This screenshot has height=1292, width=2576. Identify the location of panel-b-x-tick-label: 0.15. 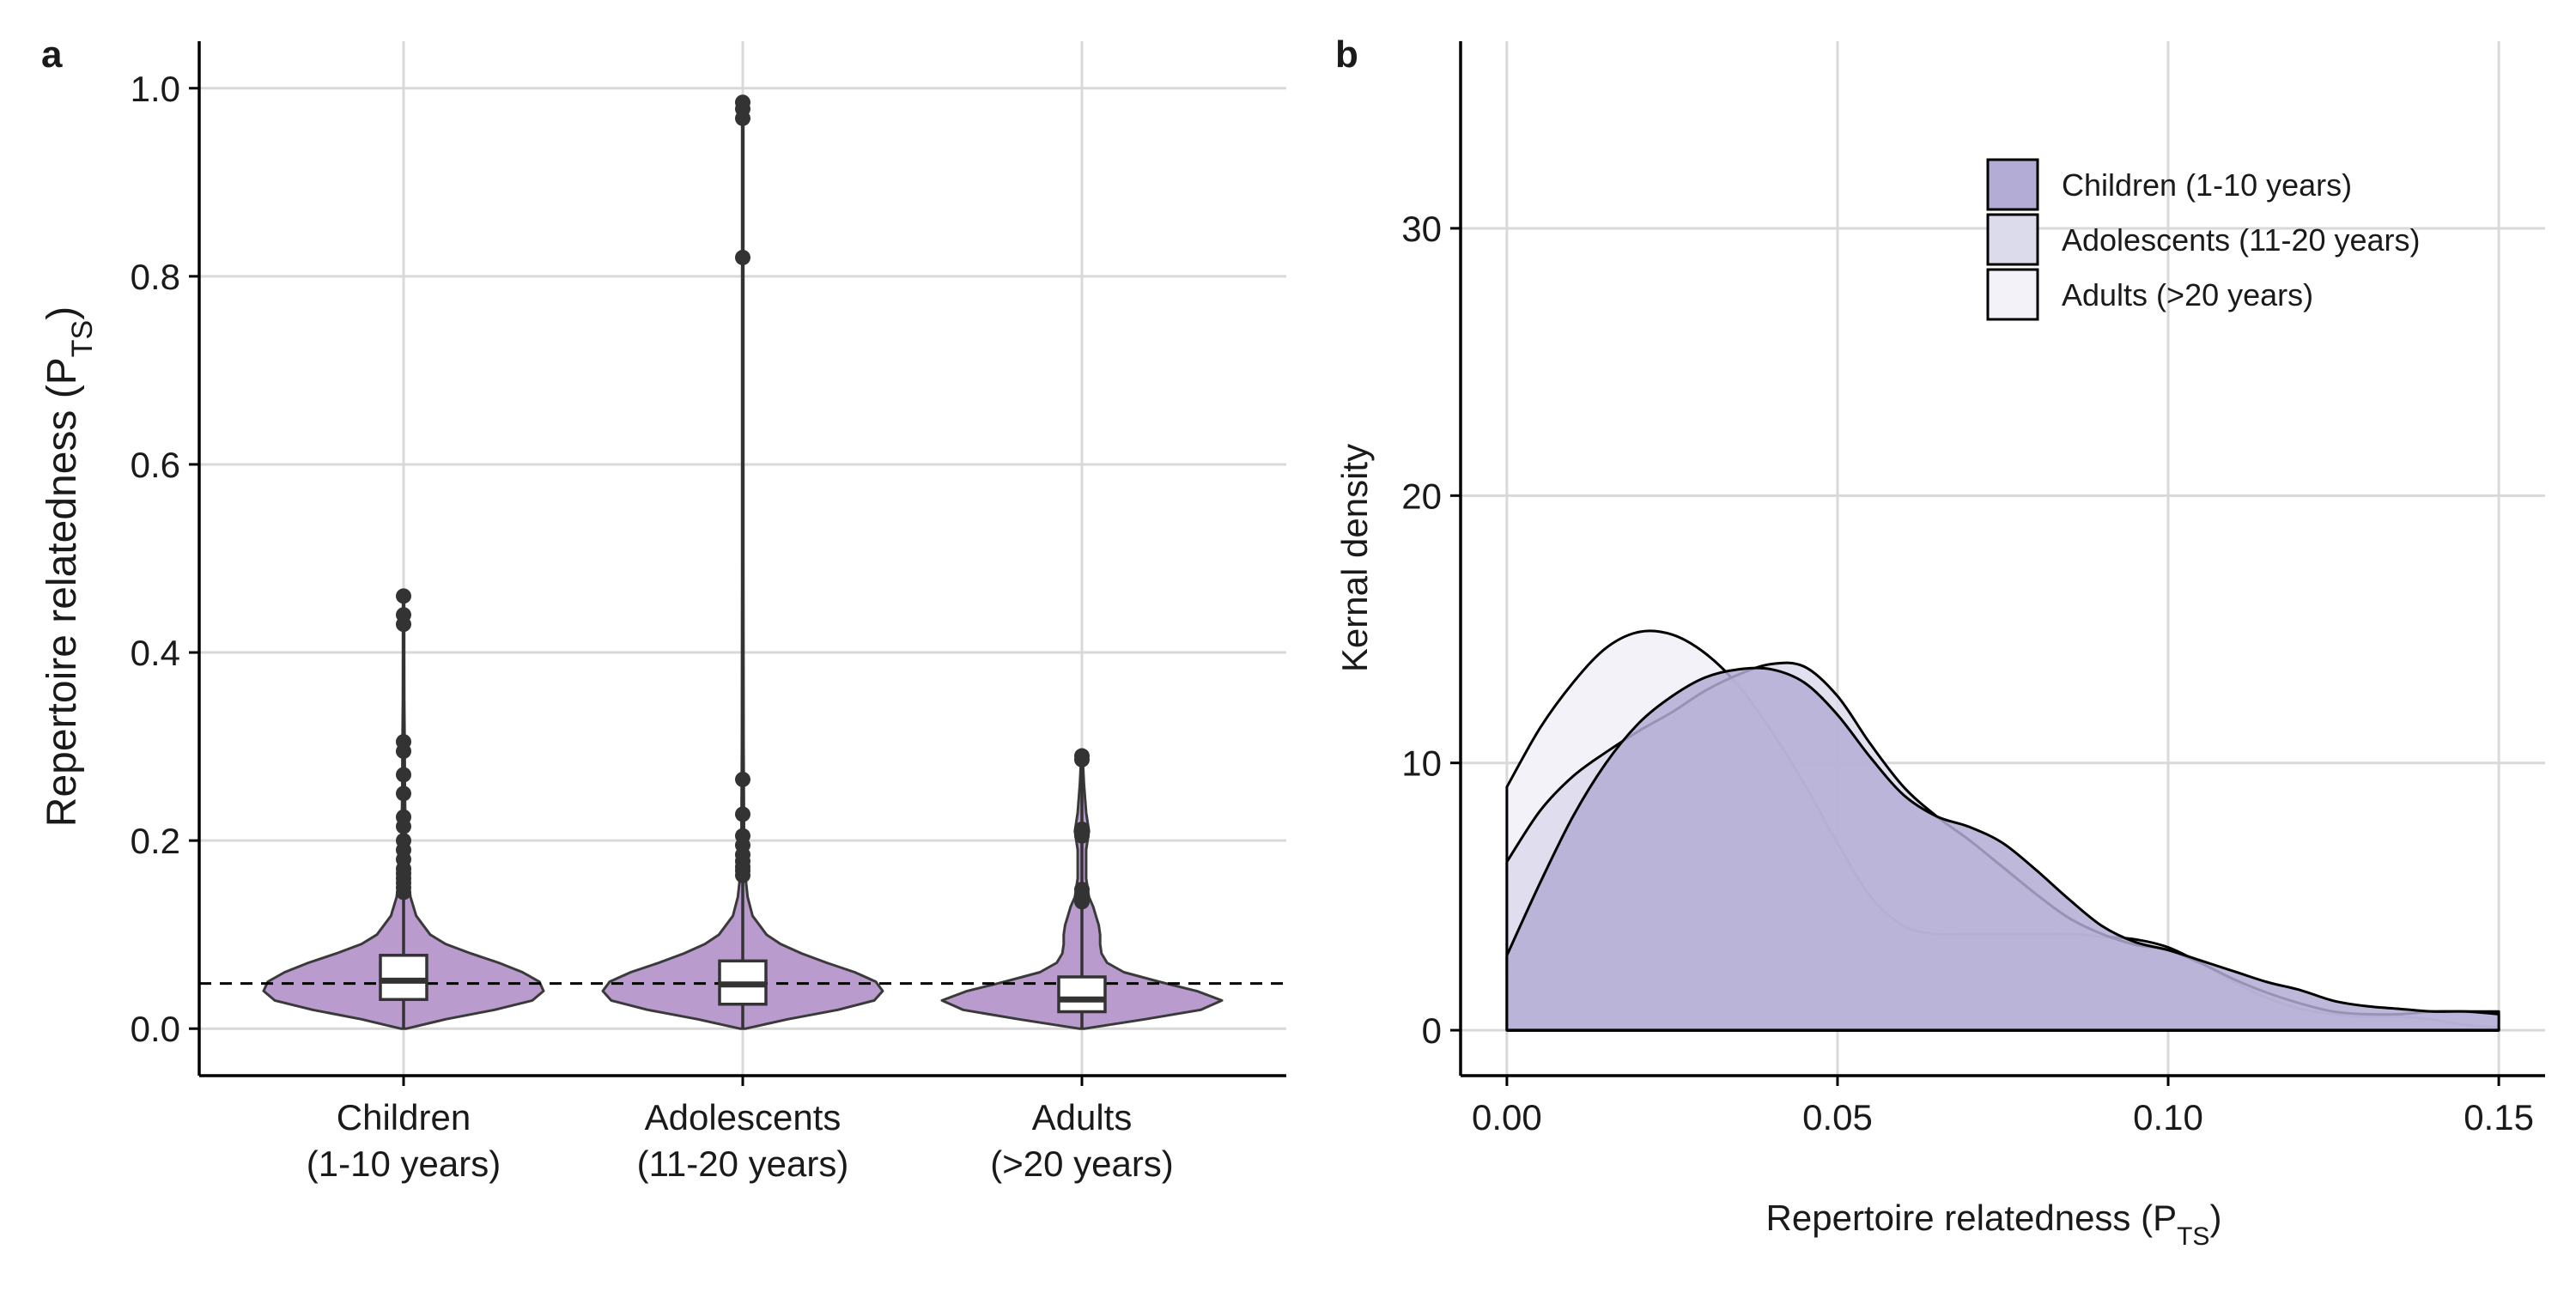
(2499, 1117).